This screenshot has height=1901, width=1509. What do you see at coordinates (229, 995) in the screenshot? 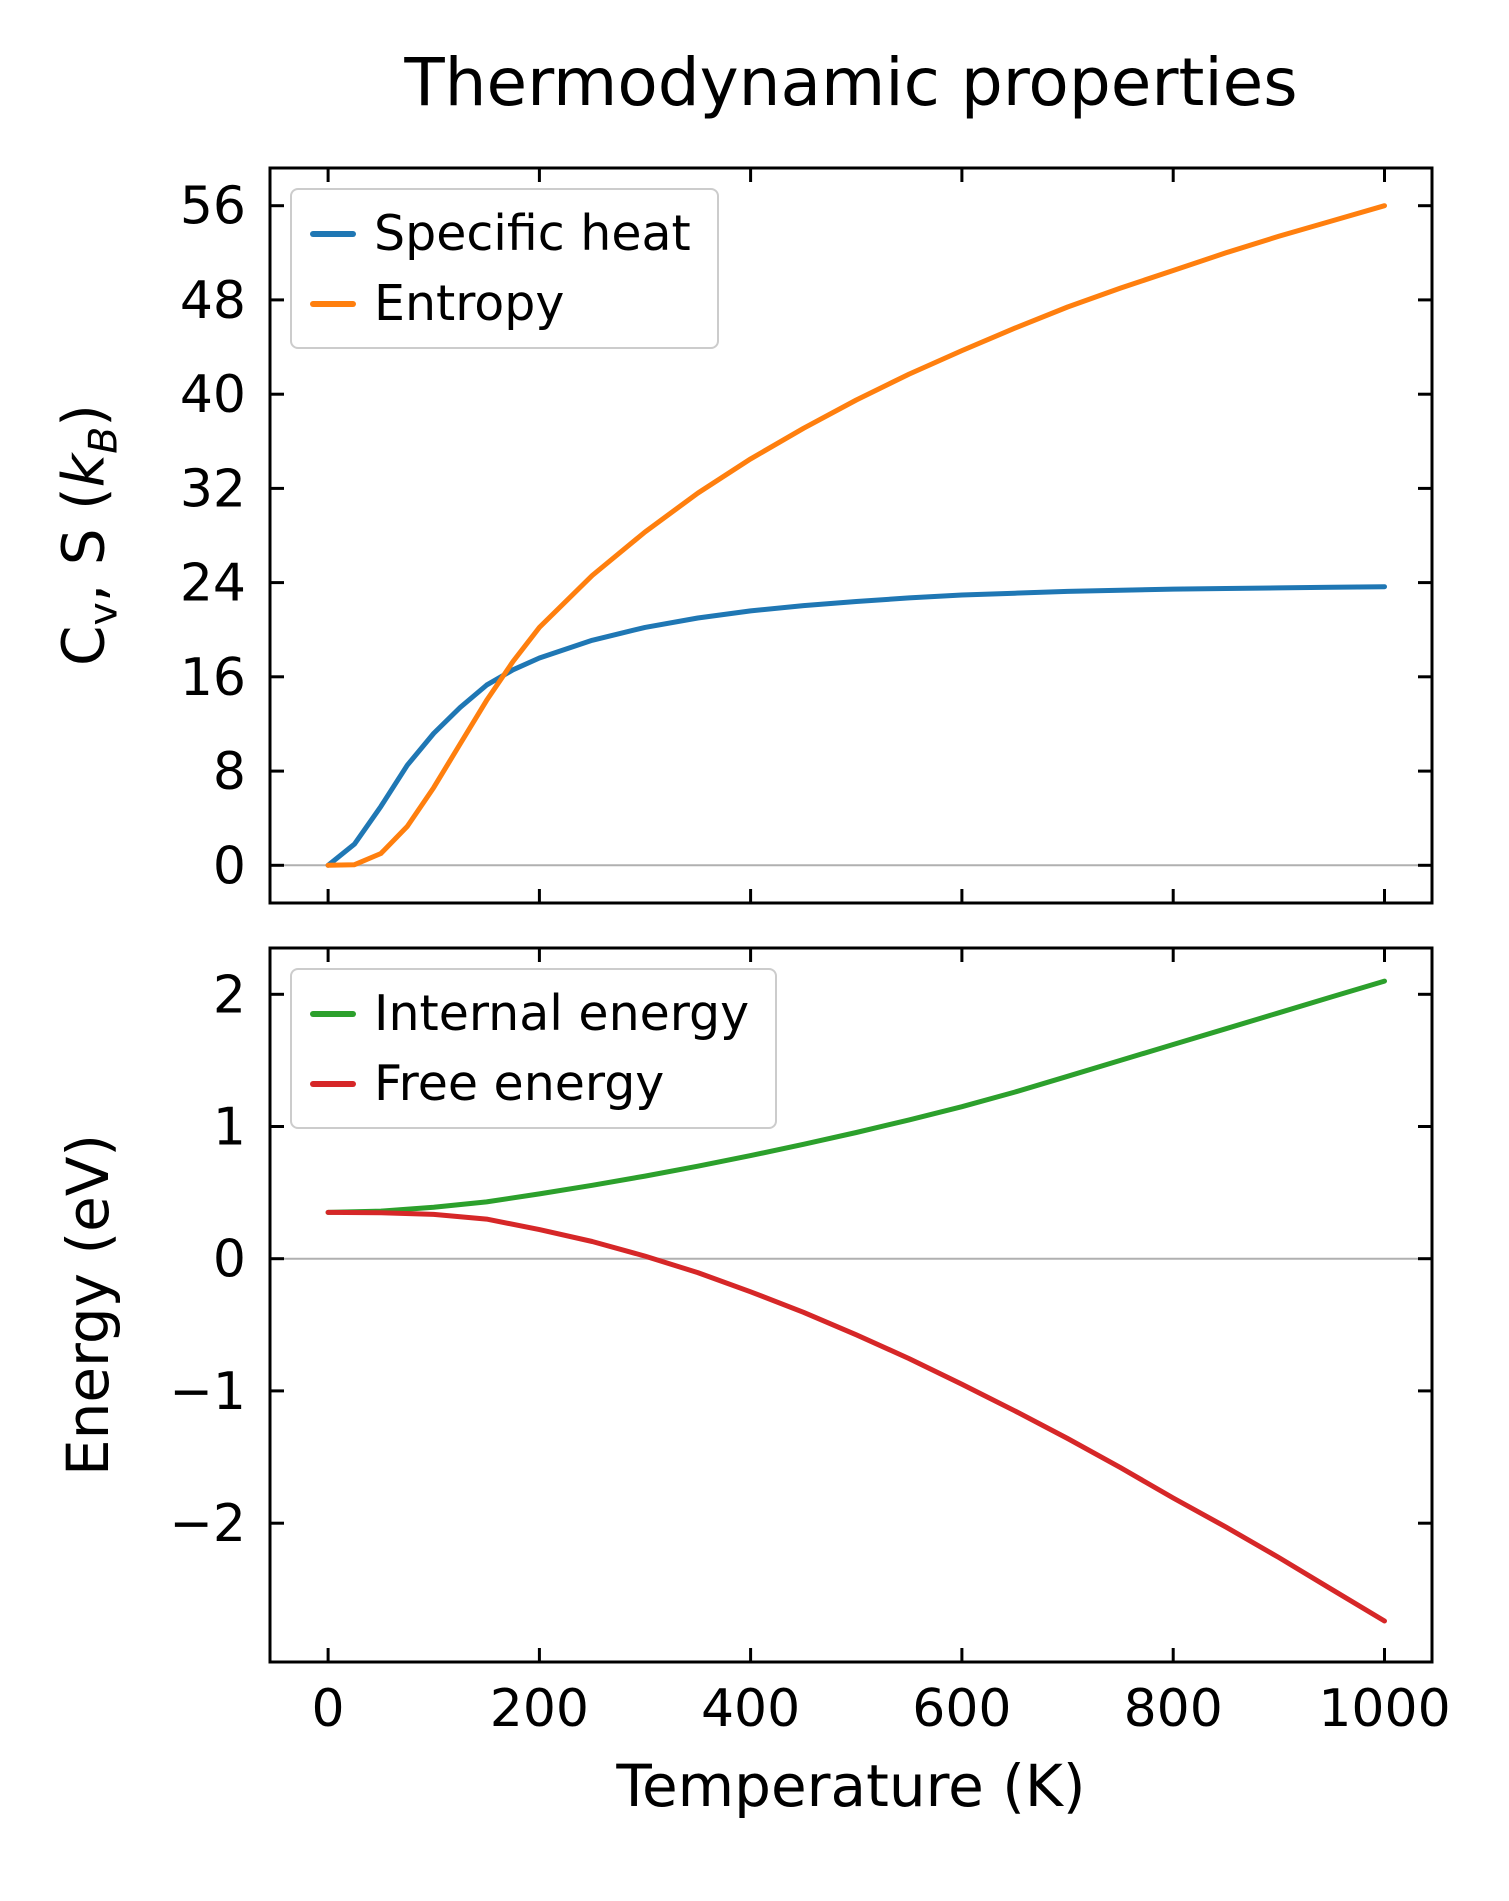
I see `y-tick-label: 2` at bounding box center [229, 995].